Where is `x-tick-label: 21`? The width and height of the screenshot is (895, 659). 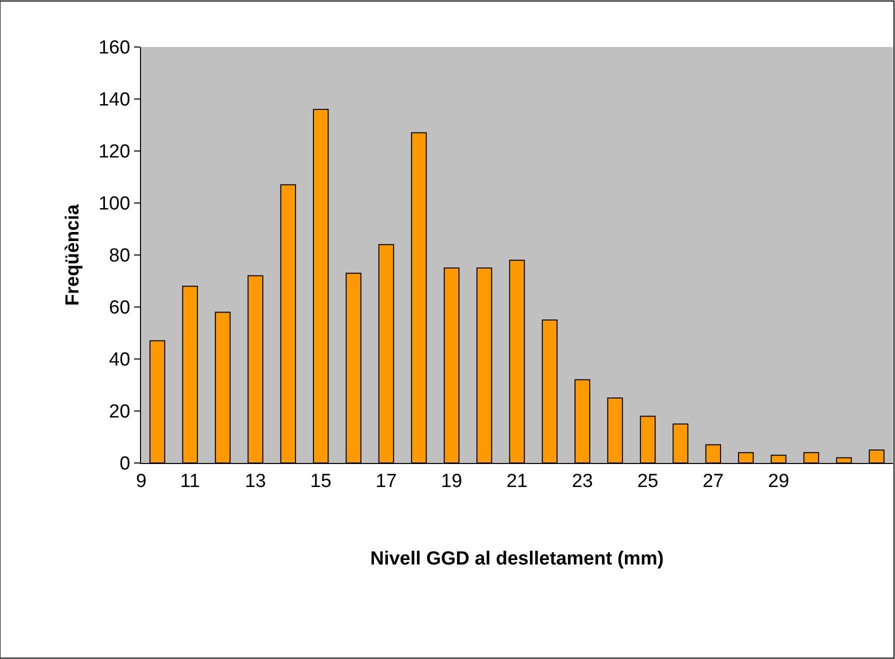 x-tick-label: 21 is located at coordinates (517, 481).